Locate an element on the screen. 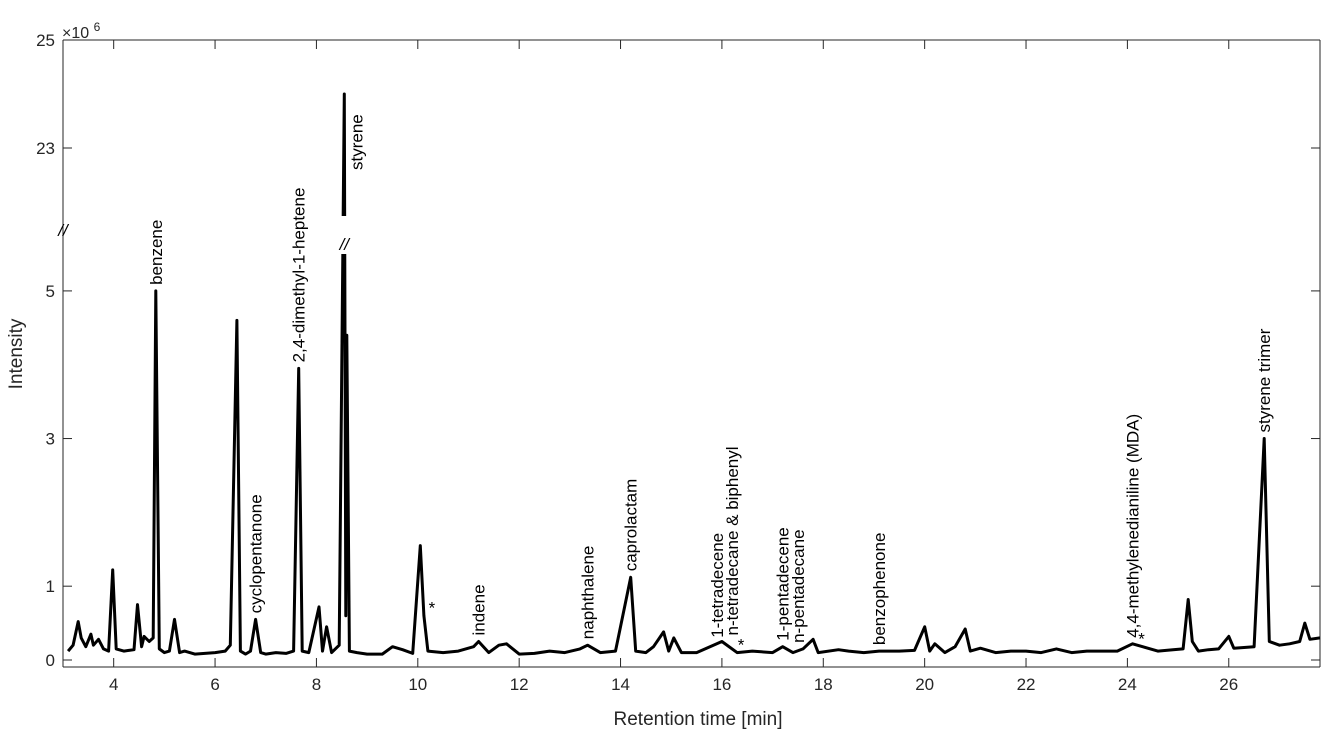  y-multiplier: ×10 6 is located at coordinates (81, 31).